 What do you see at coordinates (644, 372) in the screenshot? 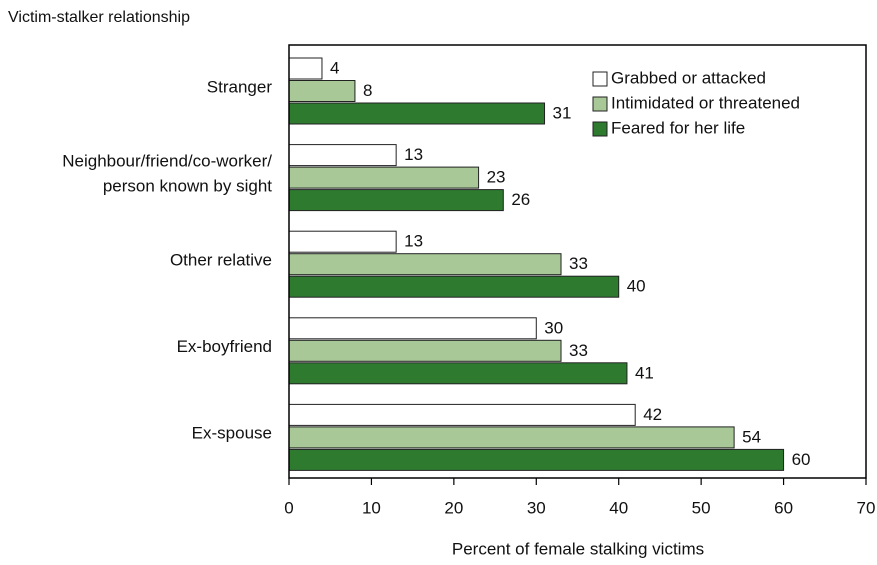
I see `value-label: 41` at bounding box center [644, 372].